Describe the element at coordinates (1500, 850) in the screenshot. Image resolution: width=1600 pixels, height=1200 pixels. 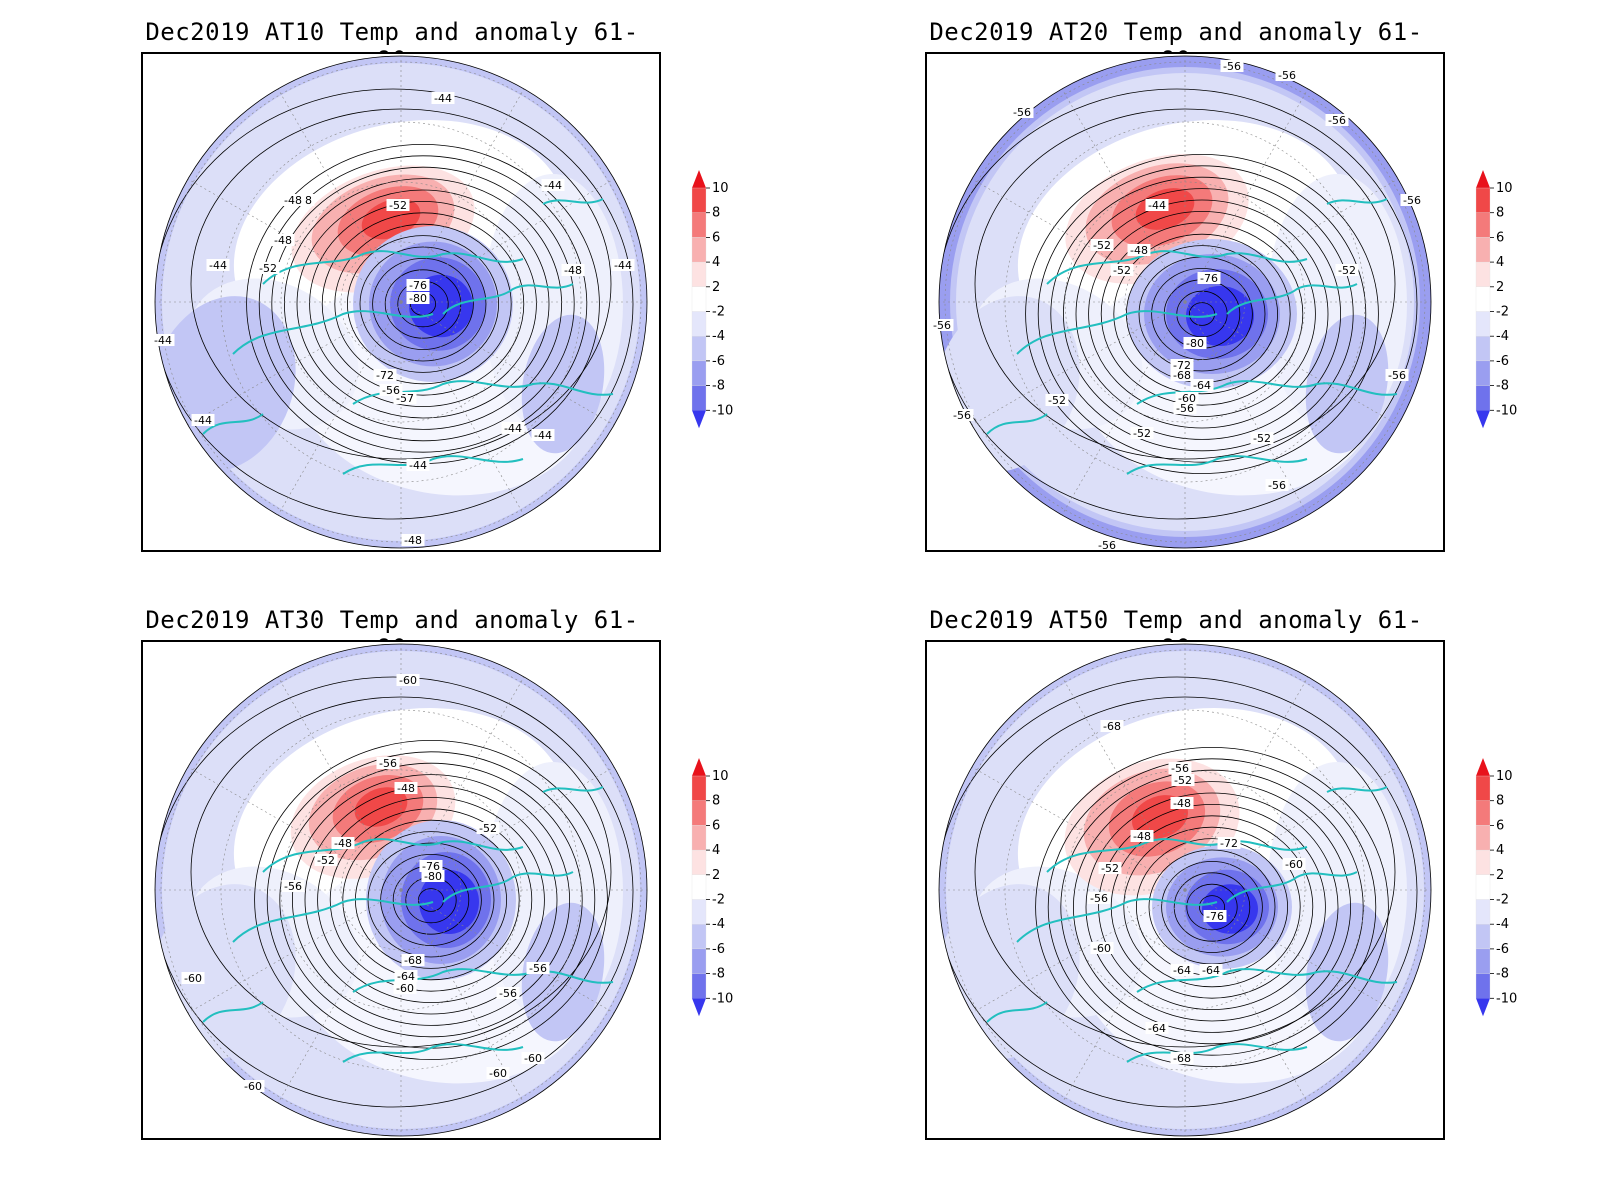
I see `colorbar-tick-label: 4` at that location.